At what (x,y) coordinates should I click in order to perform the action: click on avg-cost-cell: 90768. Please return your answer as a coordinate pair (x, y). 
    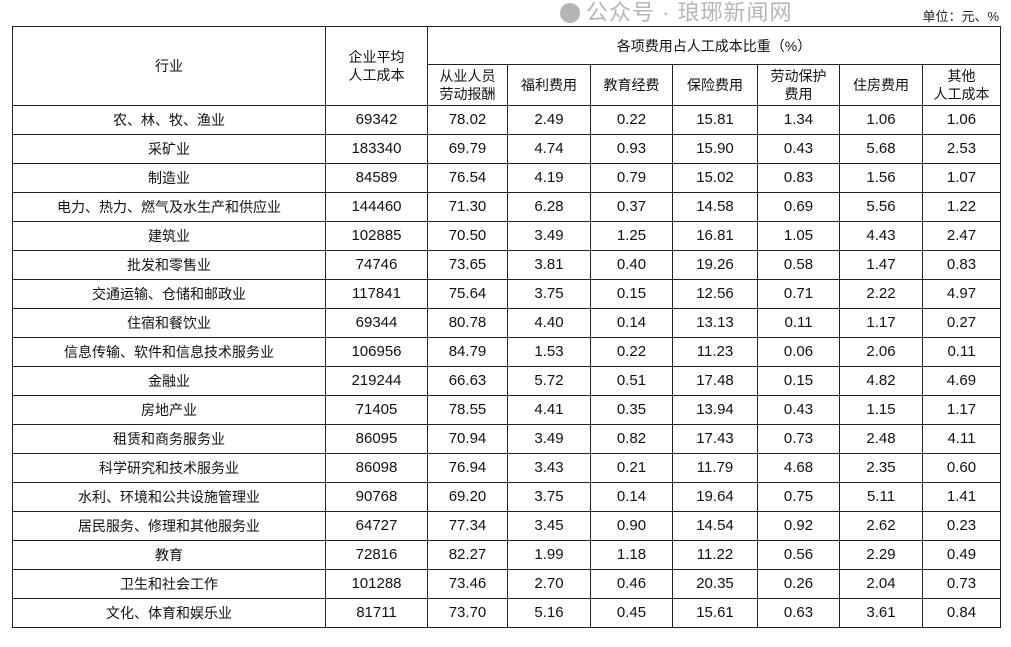
    Looking at the image, I should click on (376, 497).